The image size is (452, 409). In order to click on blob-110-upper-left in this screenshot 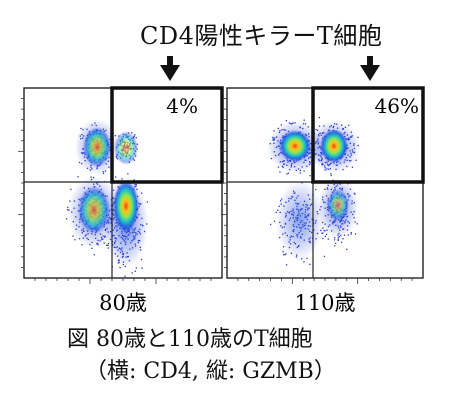, I will do `click(295, 147)`.